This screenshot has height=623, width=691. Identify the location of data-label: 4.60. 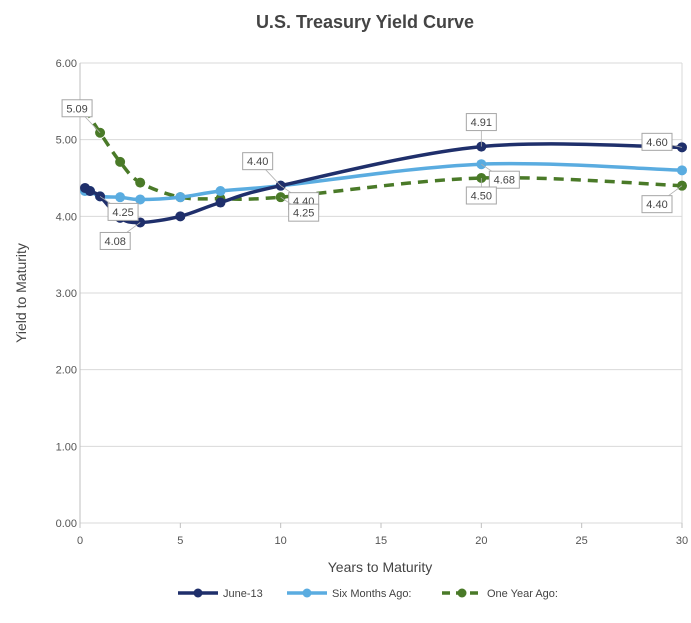
(662, 141).